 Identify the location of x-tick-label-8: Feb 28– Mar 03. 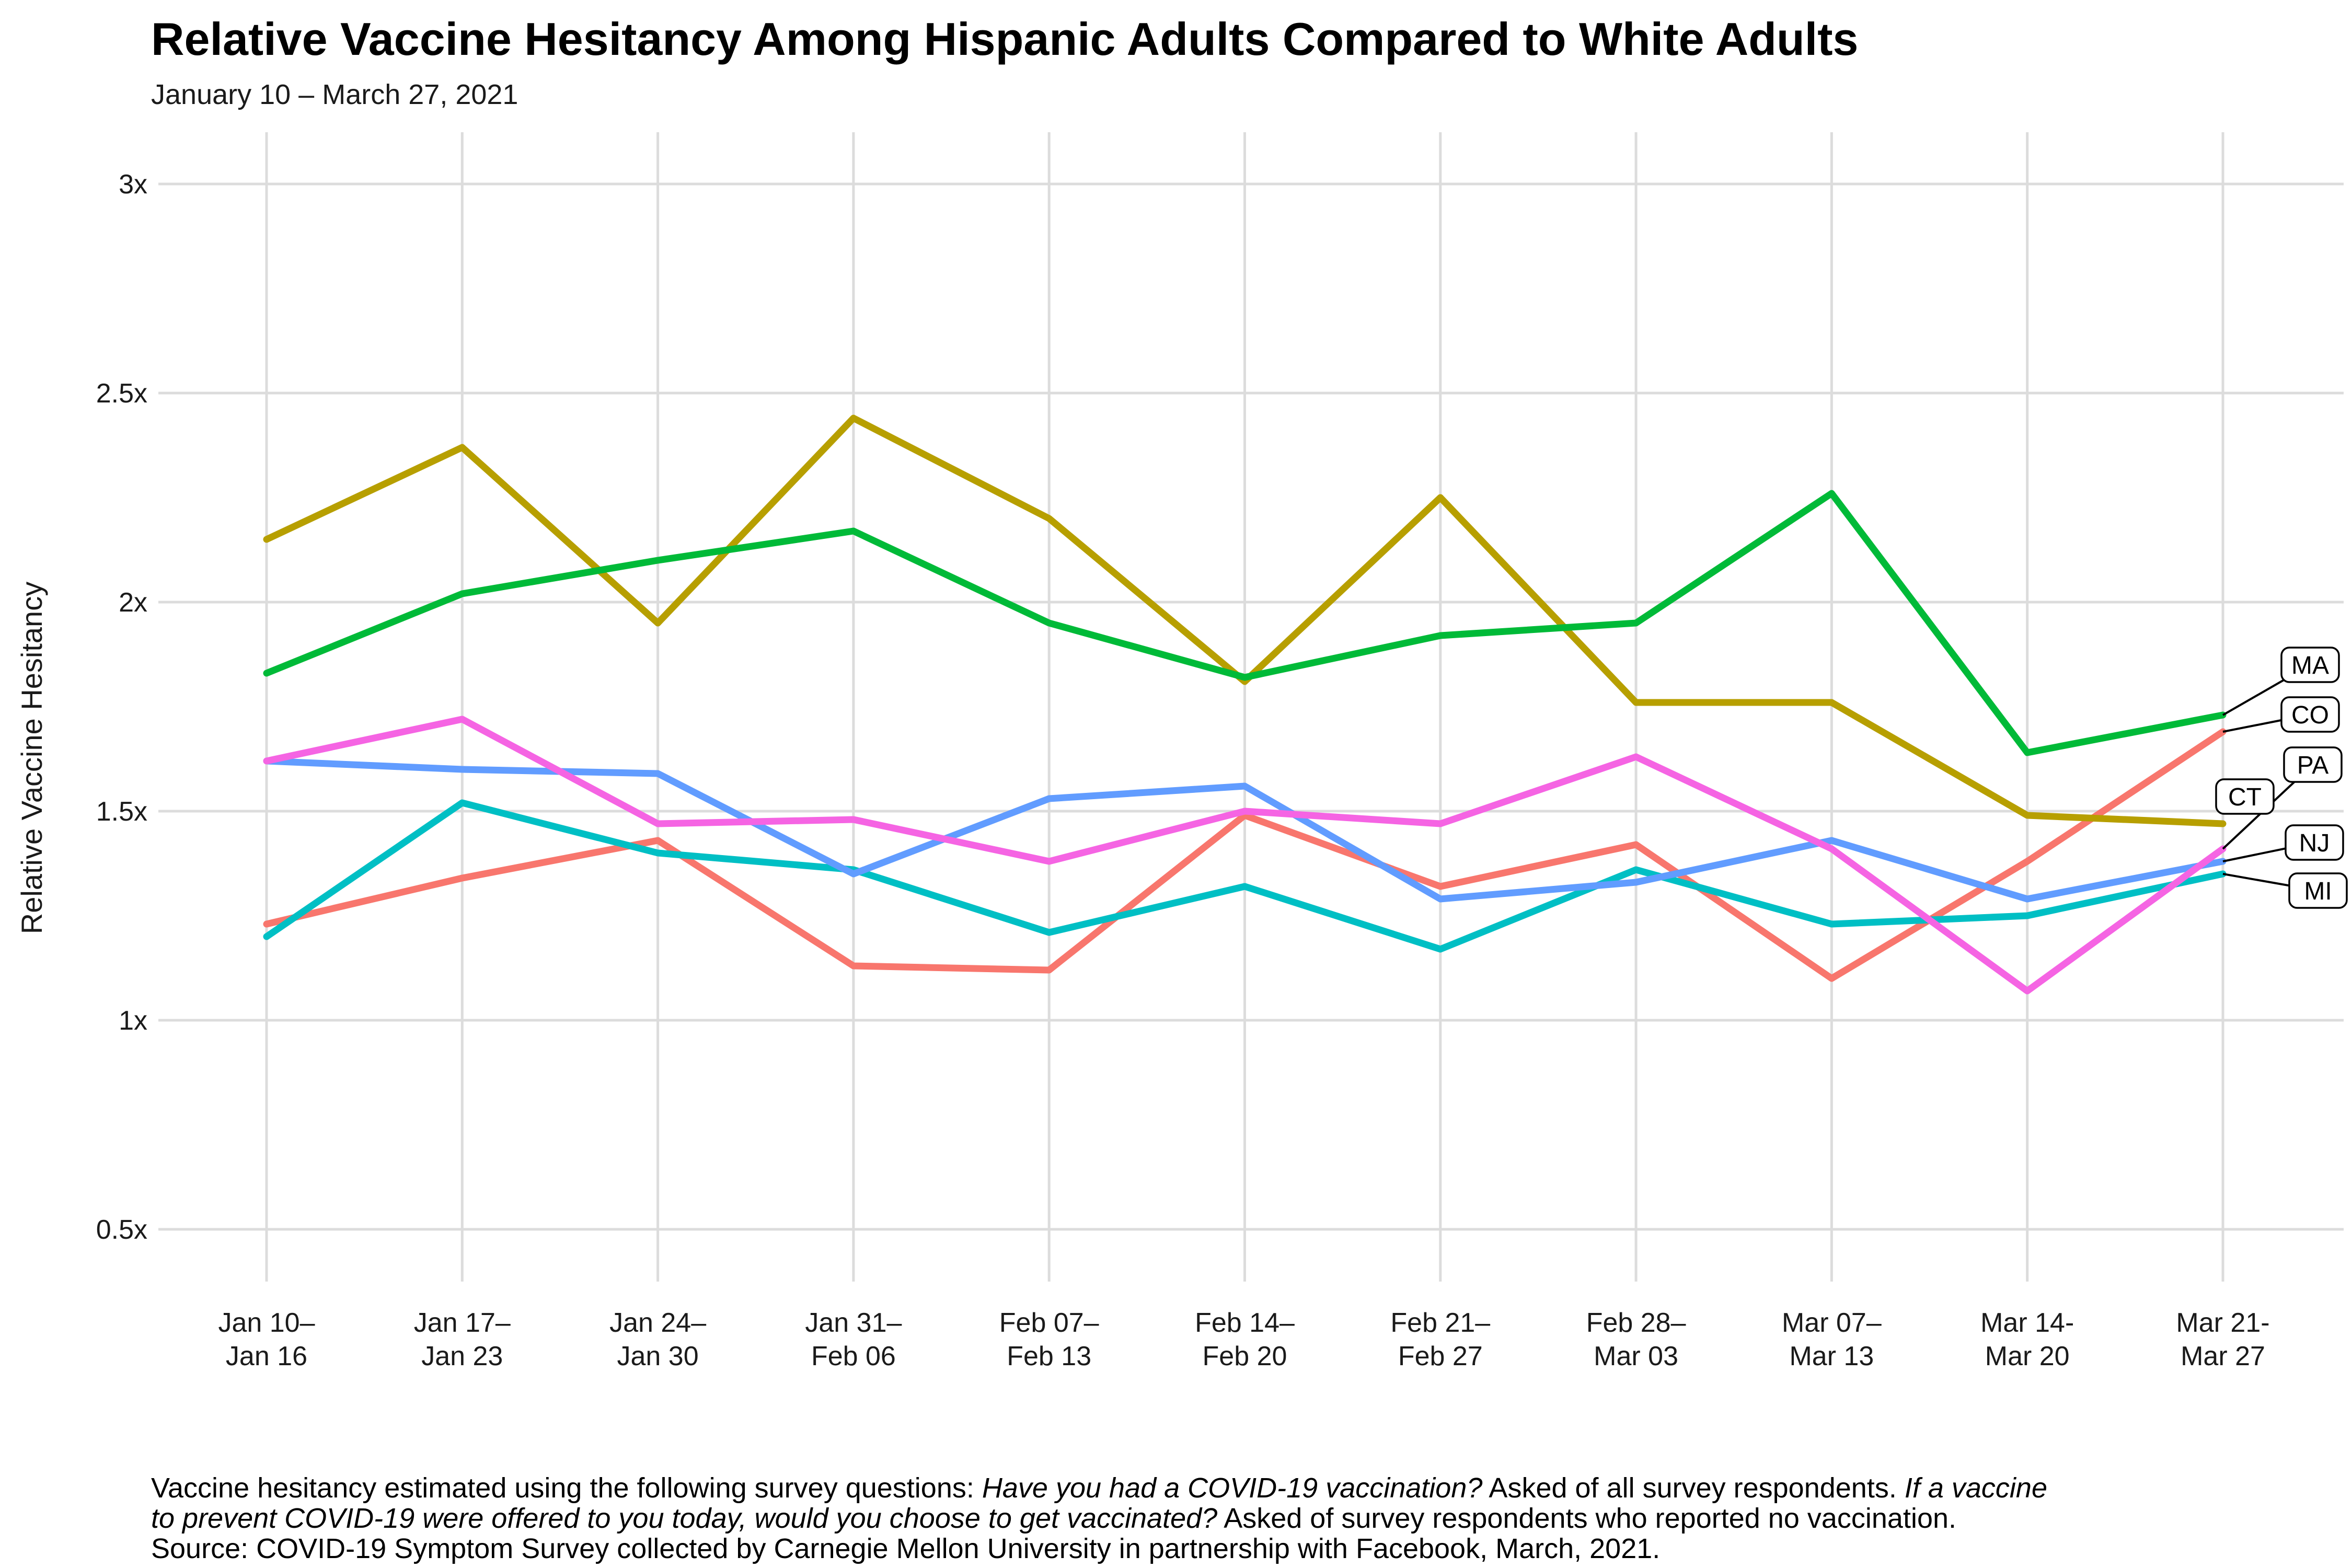
(1636, 1339).